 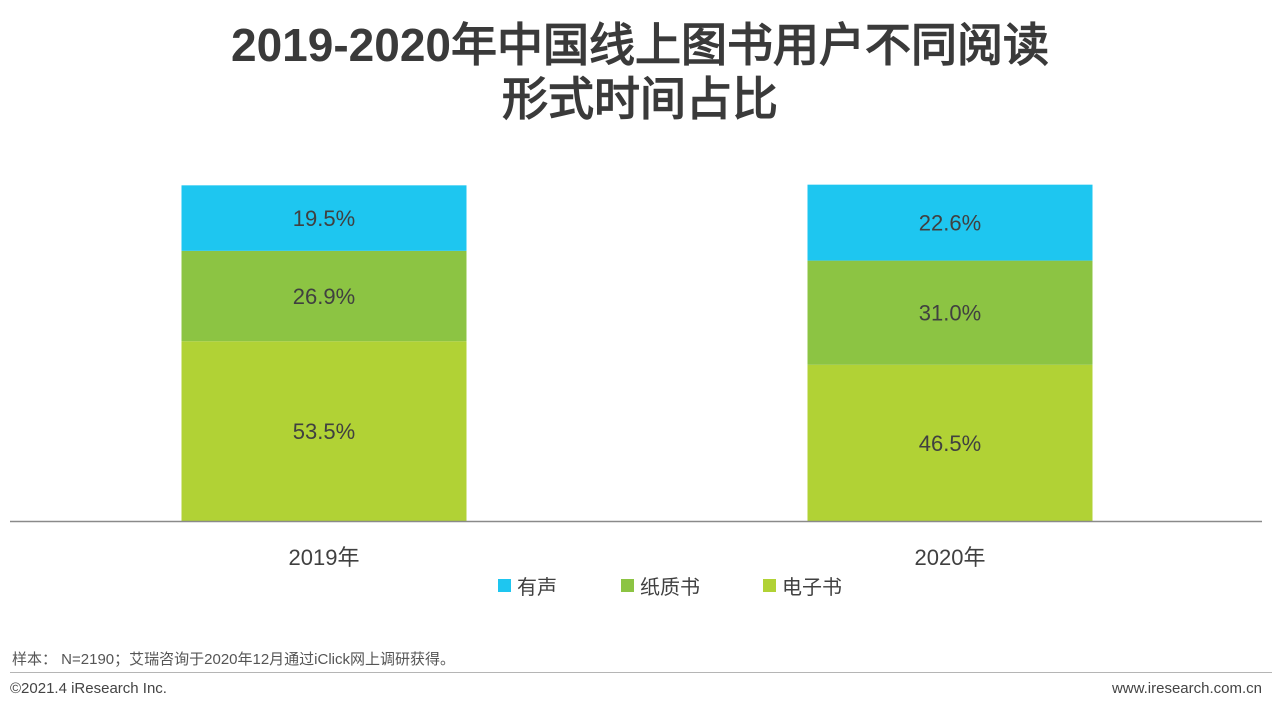 I want to click on data-label-paper-book-1: 26.9%, so click(x=324, y=296).